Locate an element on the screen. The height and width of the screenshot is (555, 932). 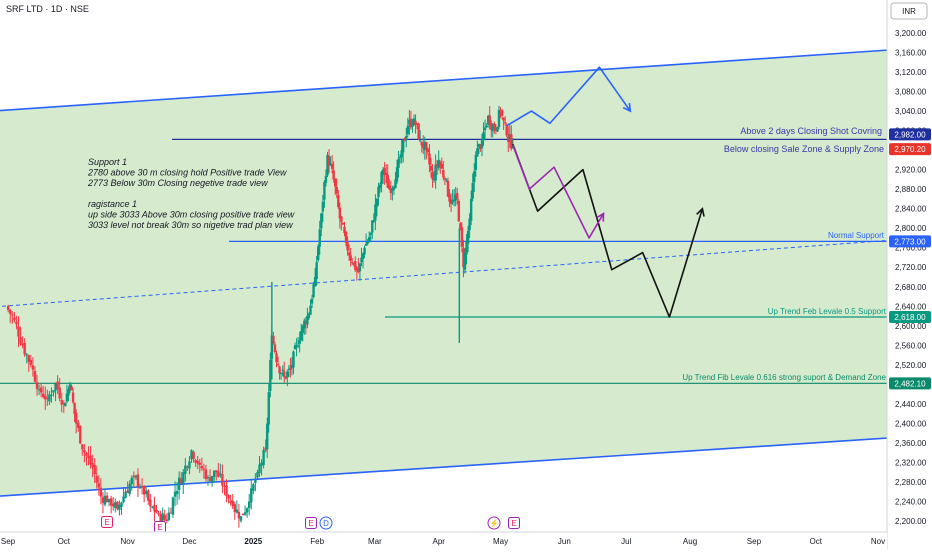
time-tick-label: Nov is located at coordinates (128, 541).